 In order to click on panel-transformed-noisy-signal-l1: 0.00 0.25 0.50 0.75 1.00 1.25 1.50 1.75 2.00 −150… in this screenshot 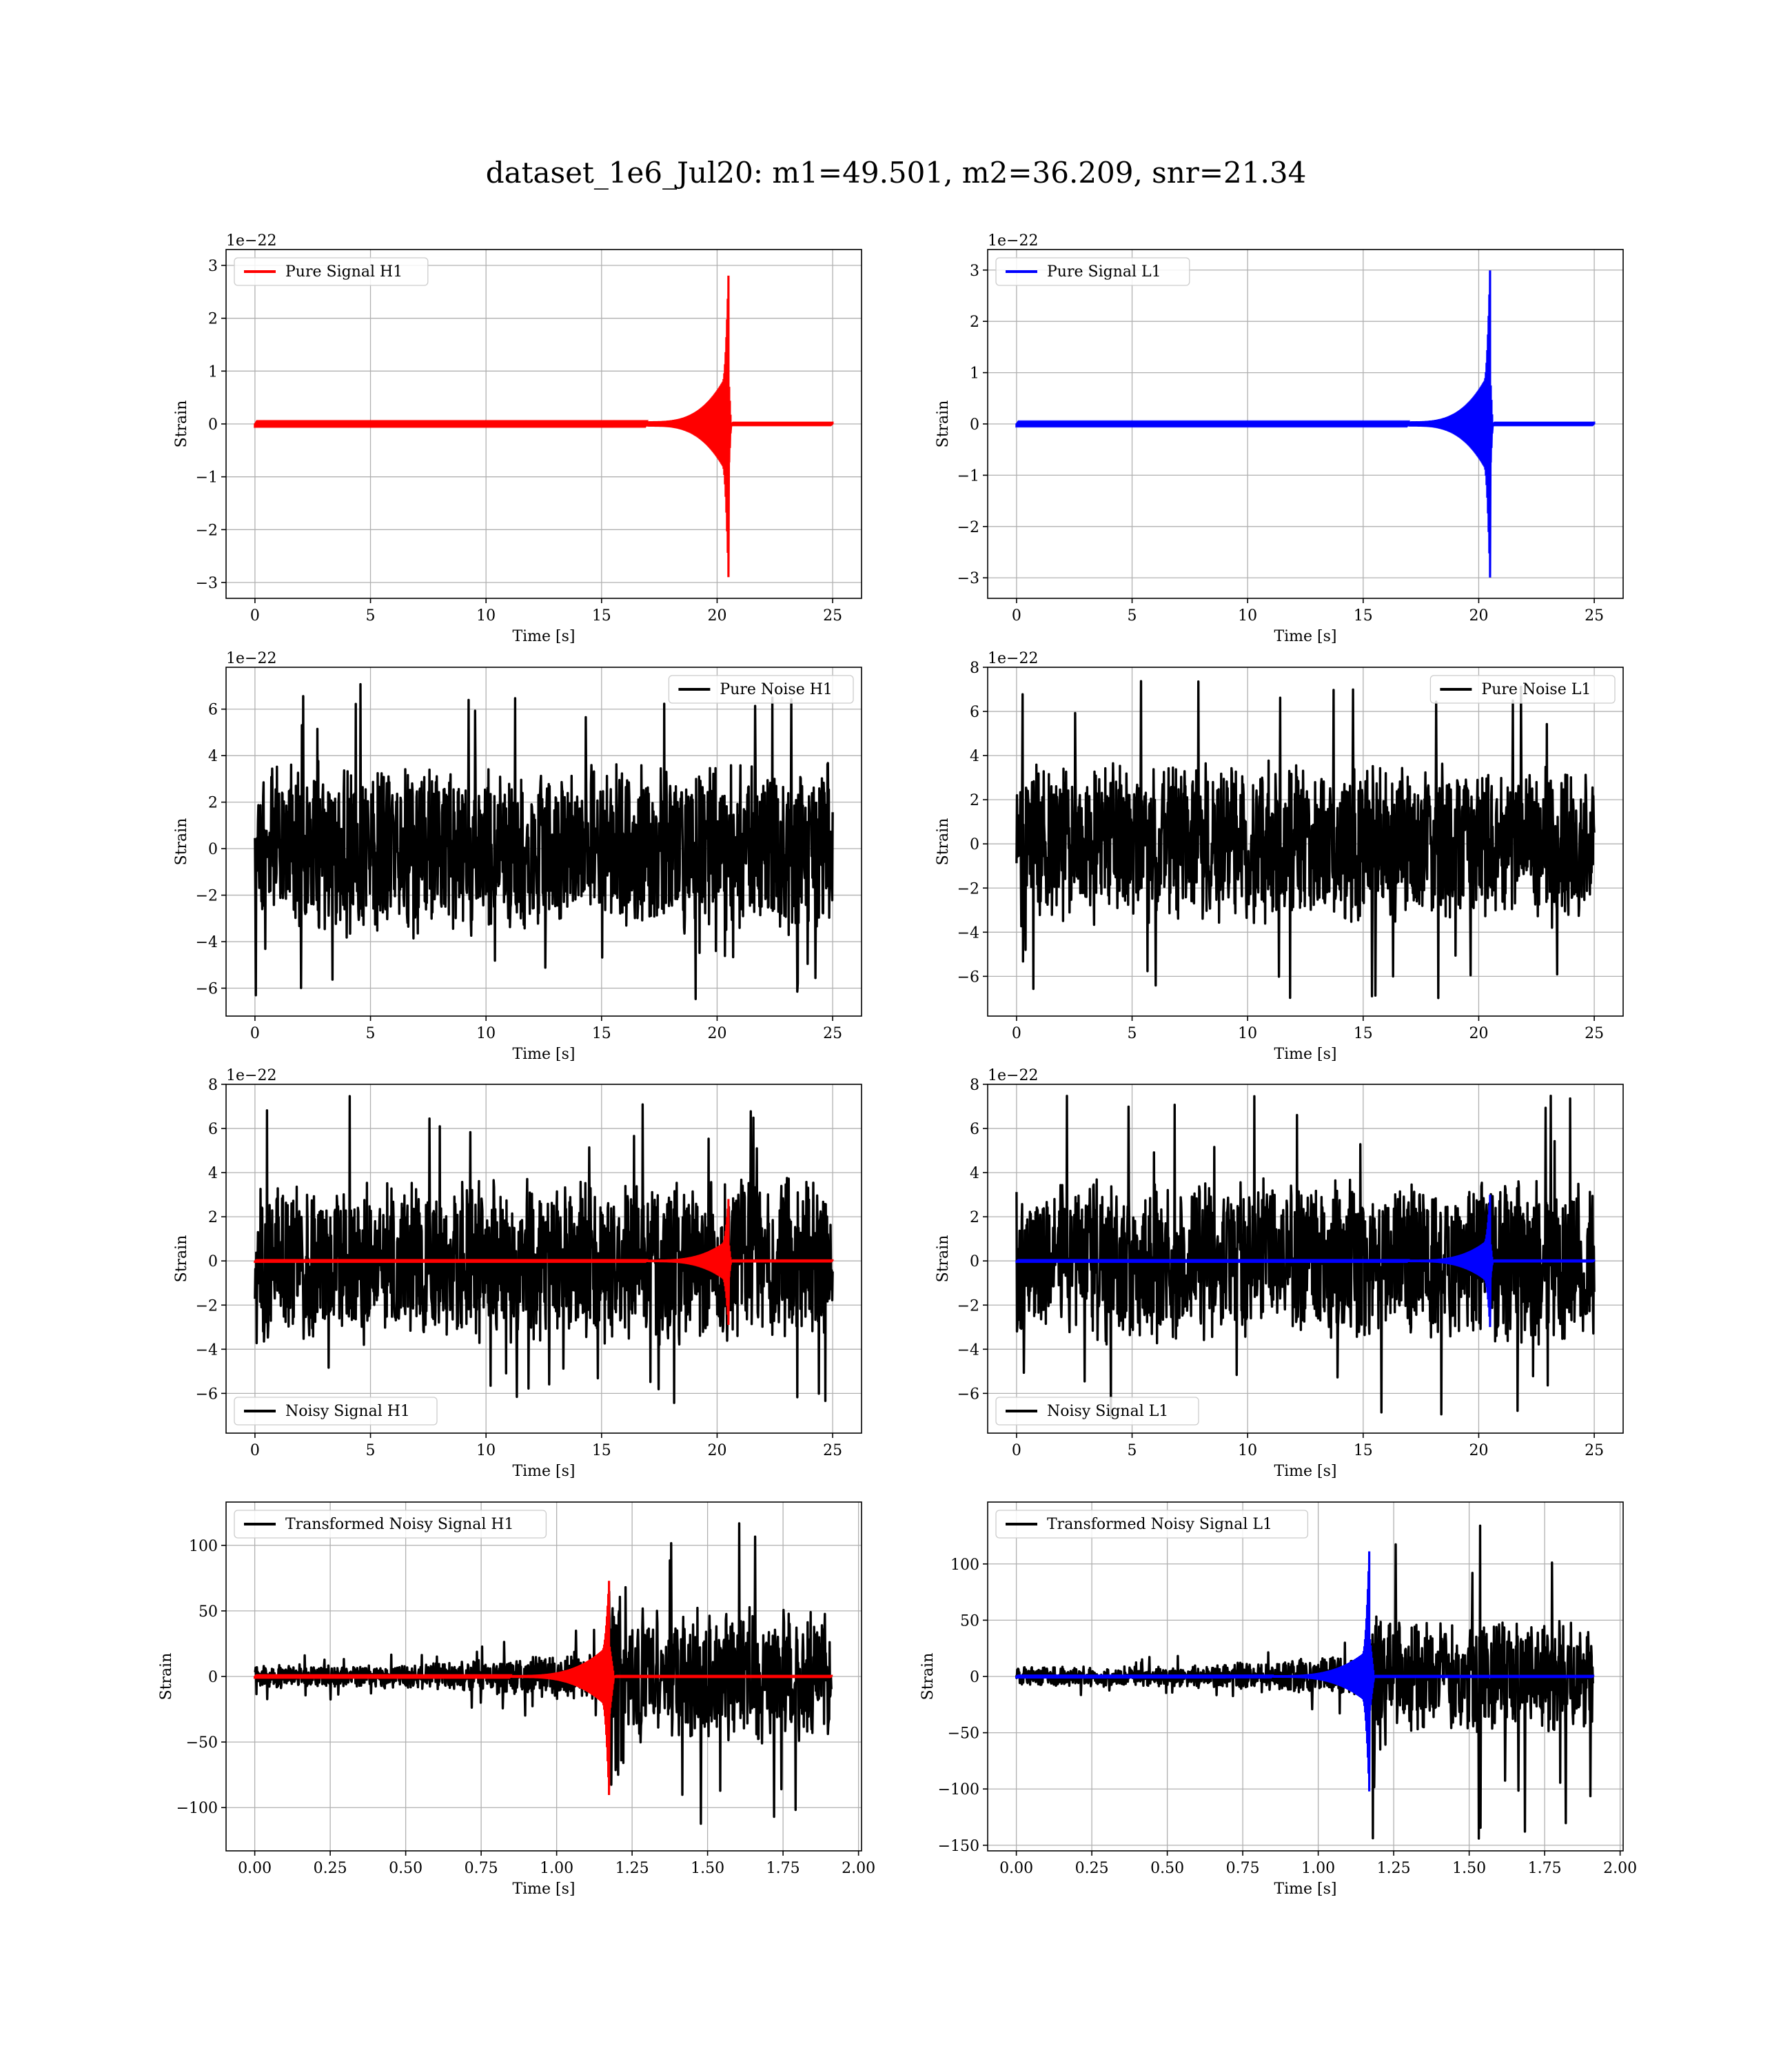, I will do `click(1278, 1699)`.